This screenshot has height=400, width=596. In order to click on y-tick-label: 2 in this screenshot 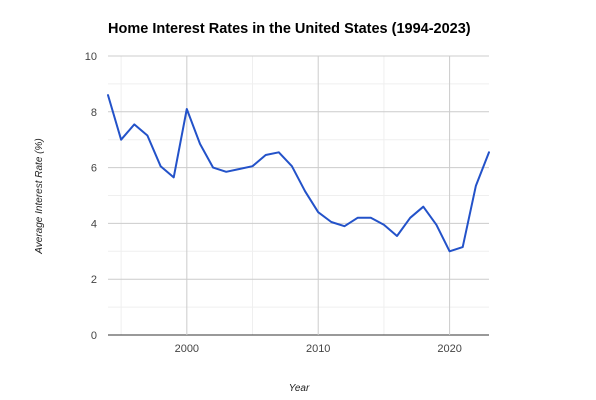, I will do `click(94, 280)`.